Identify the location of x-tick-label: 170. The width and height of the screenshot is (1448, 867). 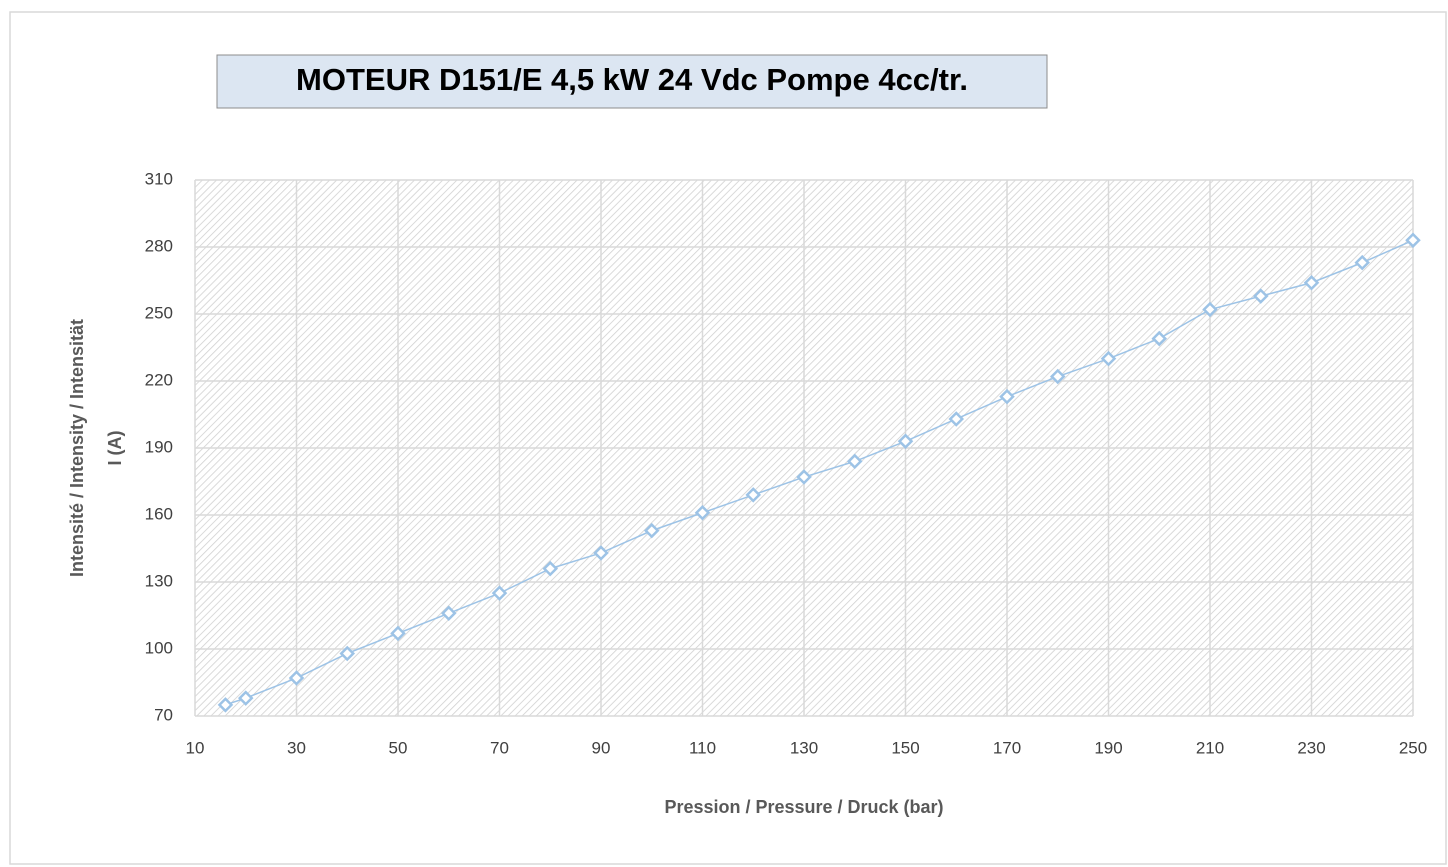
(1007, 747).